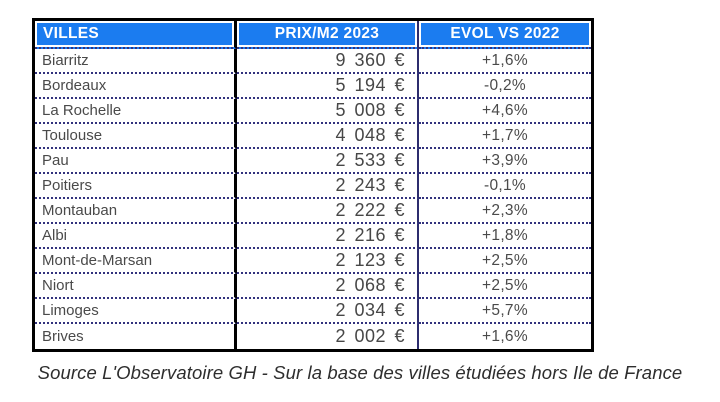  I want to click on column-header-prix-m2-2023: PRIX/M2 2023, so click(328, 35).